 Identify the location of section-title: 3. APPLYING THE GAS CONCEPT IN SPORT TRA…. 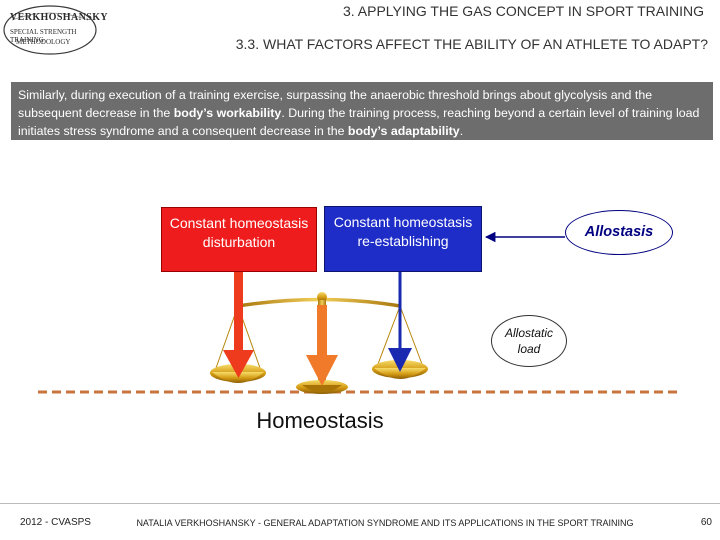
(523, 11).